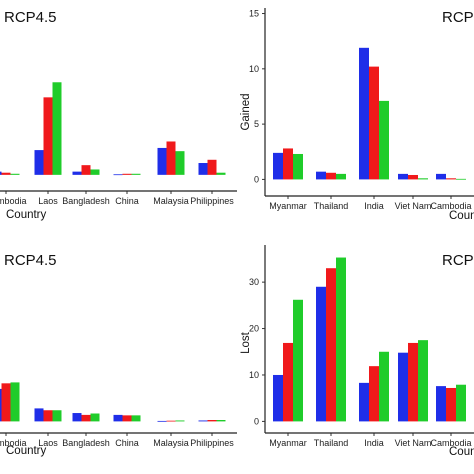 The image size is (474, 474). What do you see at coordinates (374, 443) in the screenshot?
I see `x-tick-label: India` at bounding box center [374, 443].